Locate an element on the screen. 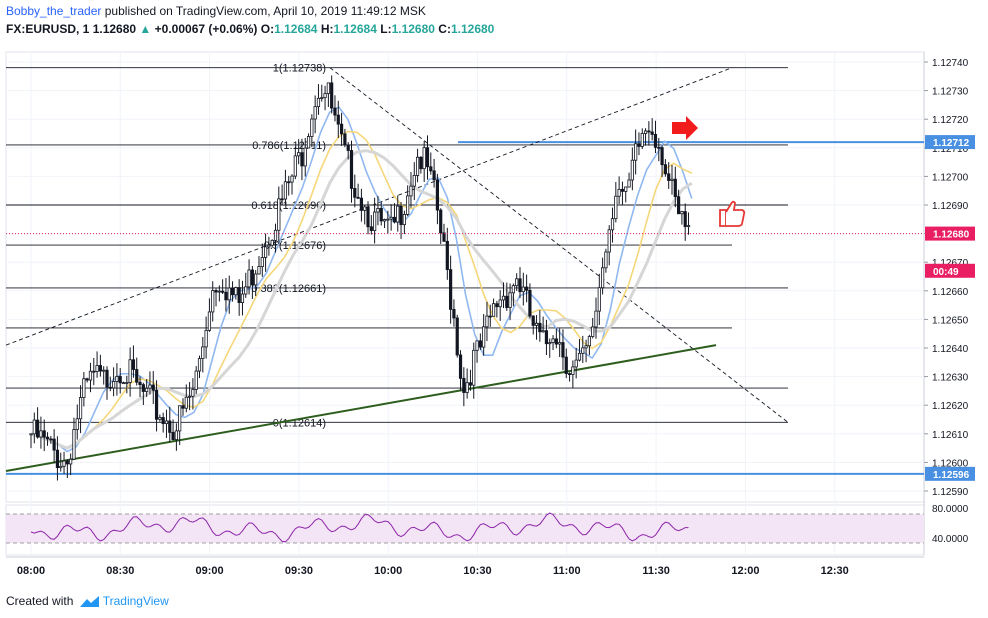 This screenshot has width=988, height=618. author-link: Bobby_the_trader is located at coordinates (54, 11).